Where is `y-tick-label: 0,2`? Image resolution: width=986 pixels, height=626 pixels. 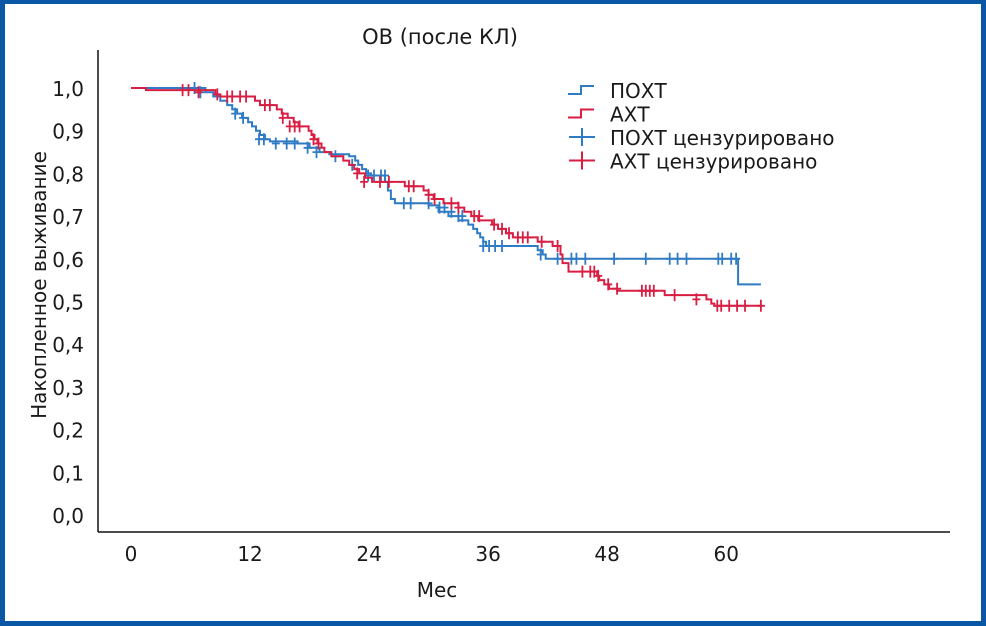 y-tick-label: 0,2 is located at coordinates (68, 431).